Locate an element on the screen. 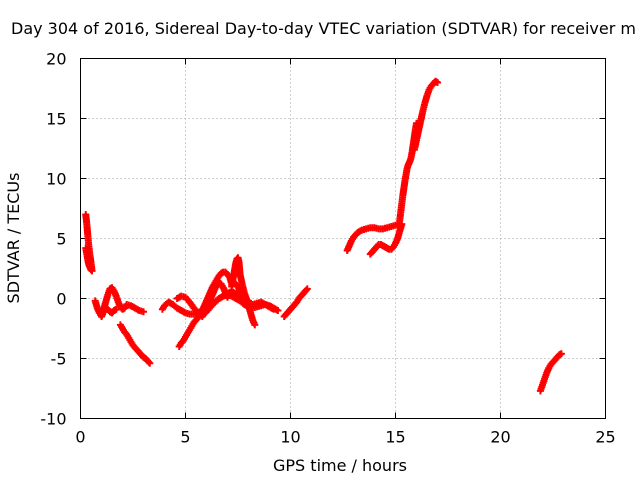  y-tick-label: 0 is located at coordinates (61, 299).